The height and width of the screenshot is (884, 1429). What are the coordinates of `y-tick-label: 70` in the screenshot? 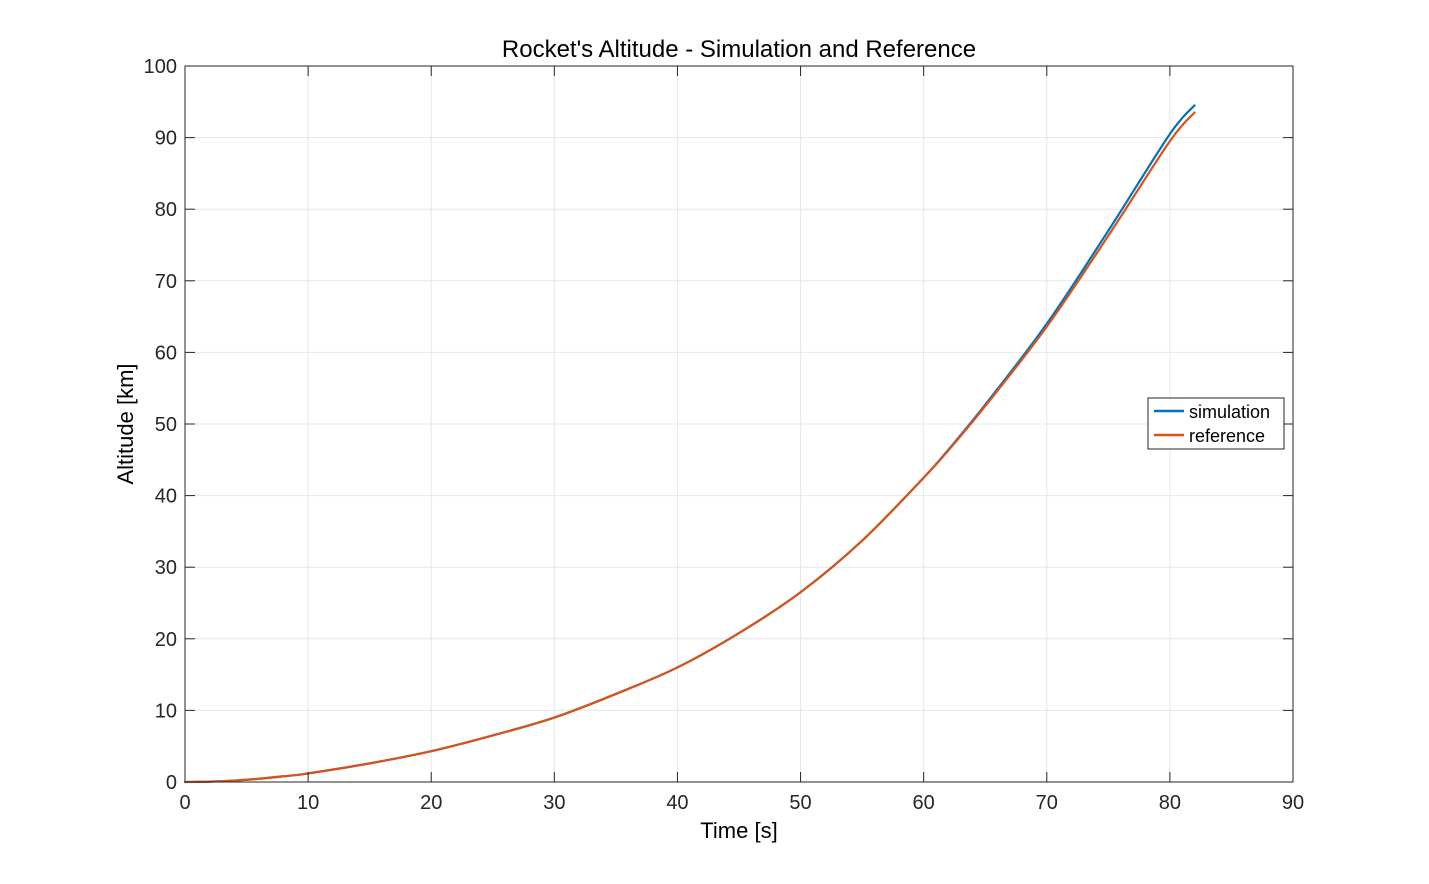 It's located at (166, 282).